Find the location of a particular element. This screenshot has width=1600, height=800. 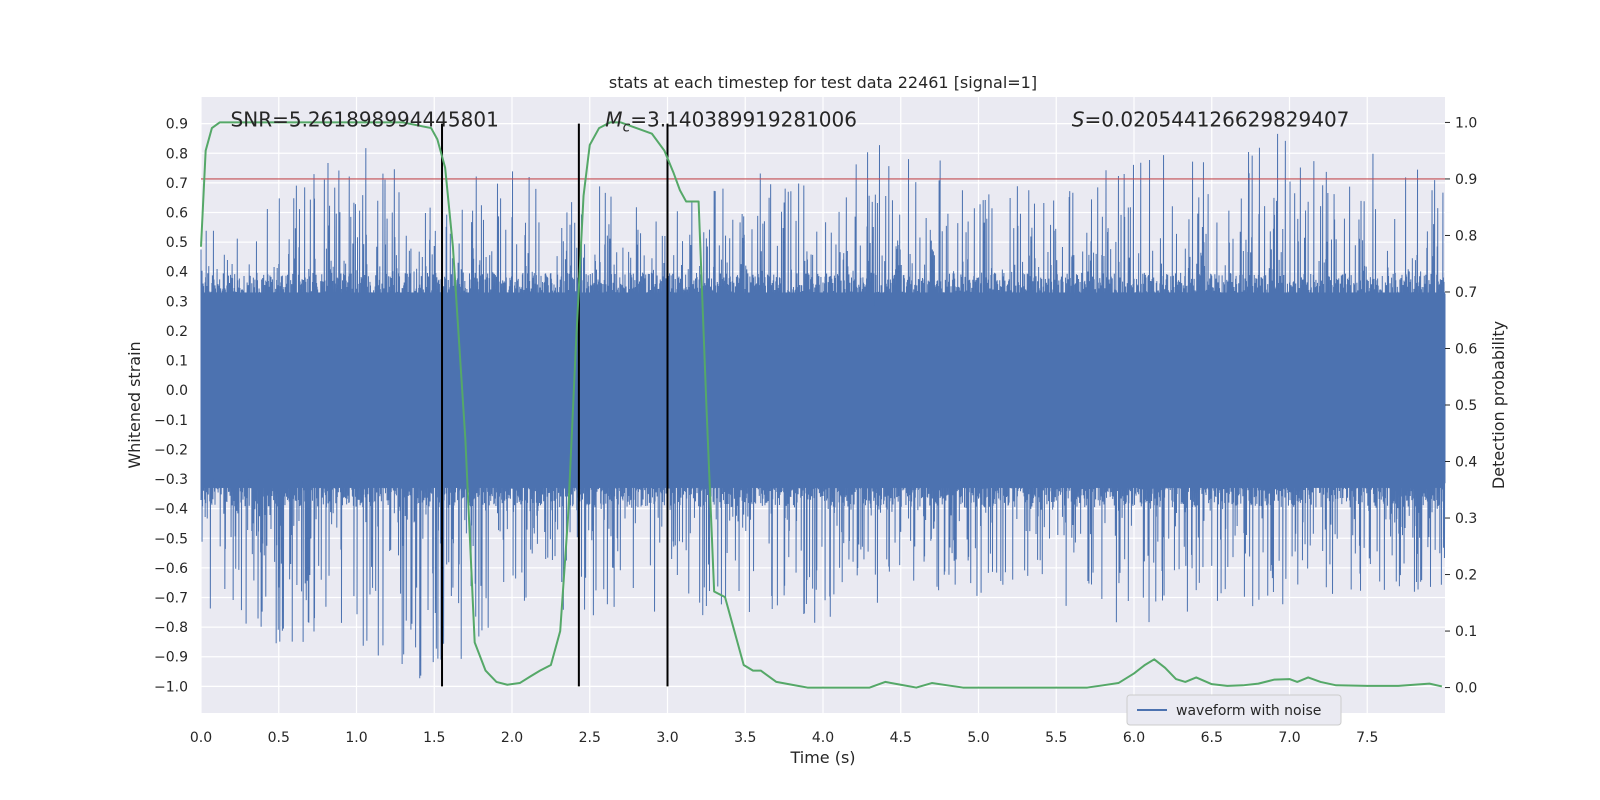

x-tick-label-10: 5.0 is located at coordinates (978, 738).